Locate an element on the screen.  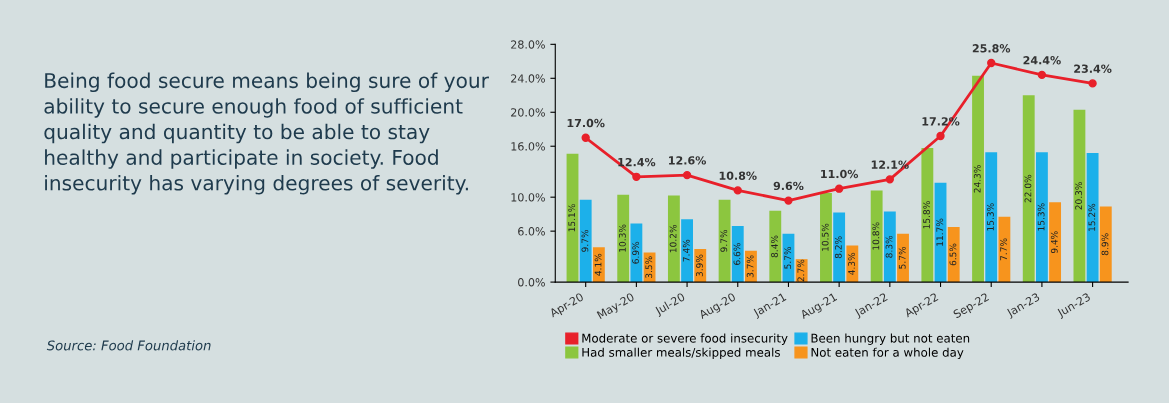
legend-label: Not eaten for a whole day is located at coordinates (887, 353).